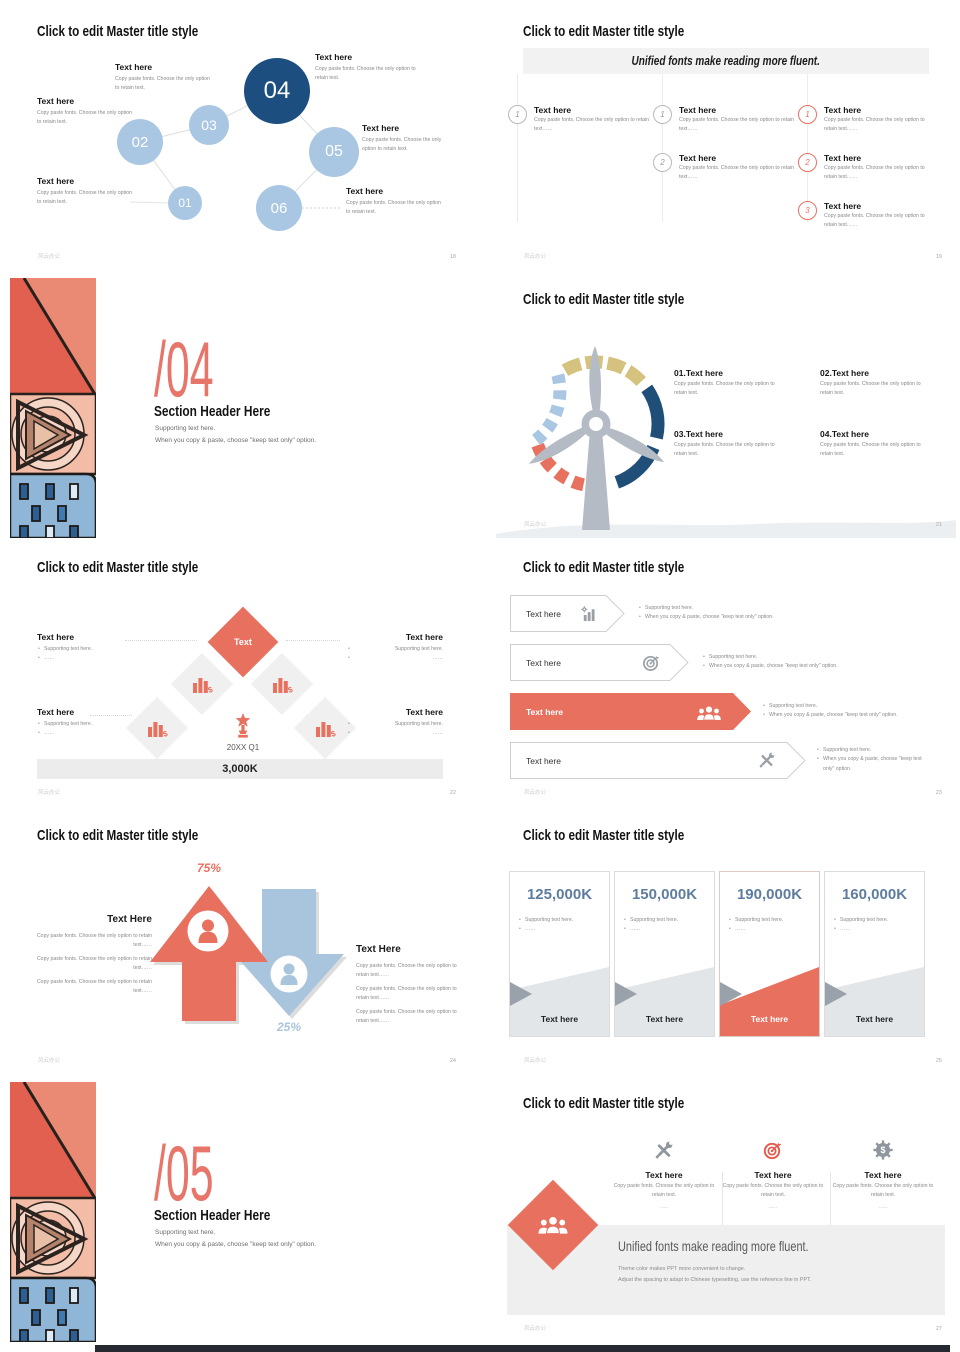 This screenshot has width=960, height=1352. Describe the element at coordinates (664, 1152) in the screenshot. I see `tools-icon` at that location.